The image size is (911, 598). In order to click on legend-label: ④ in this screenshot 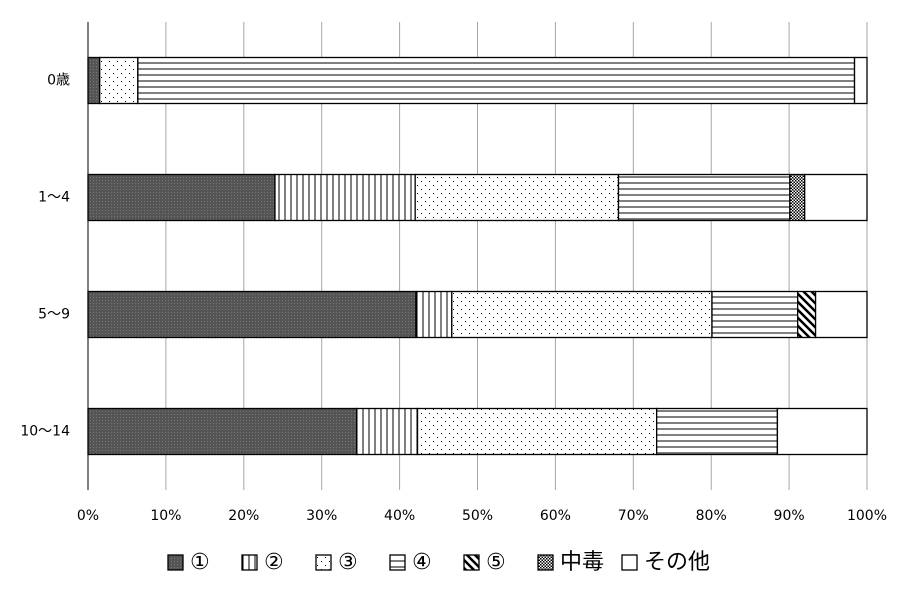, I will do `click(422, 562)`.